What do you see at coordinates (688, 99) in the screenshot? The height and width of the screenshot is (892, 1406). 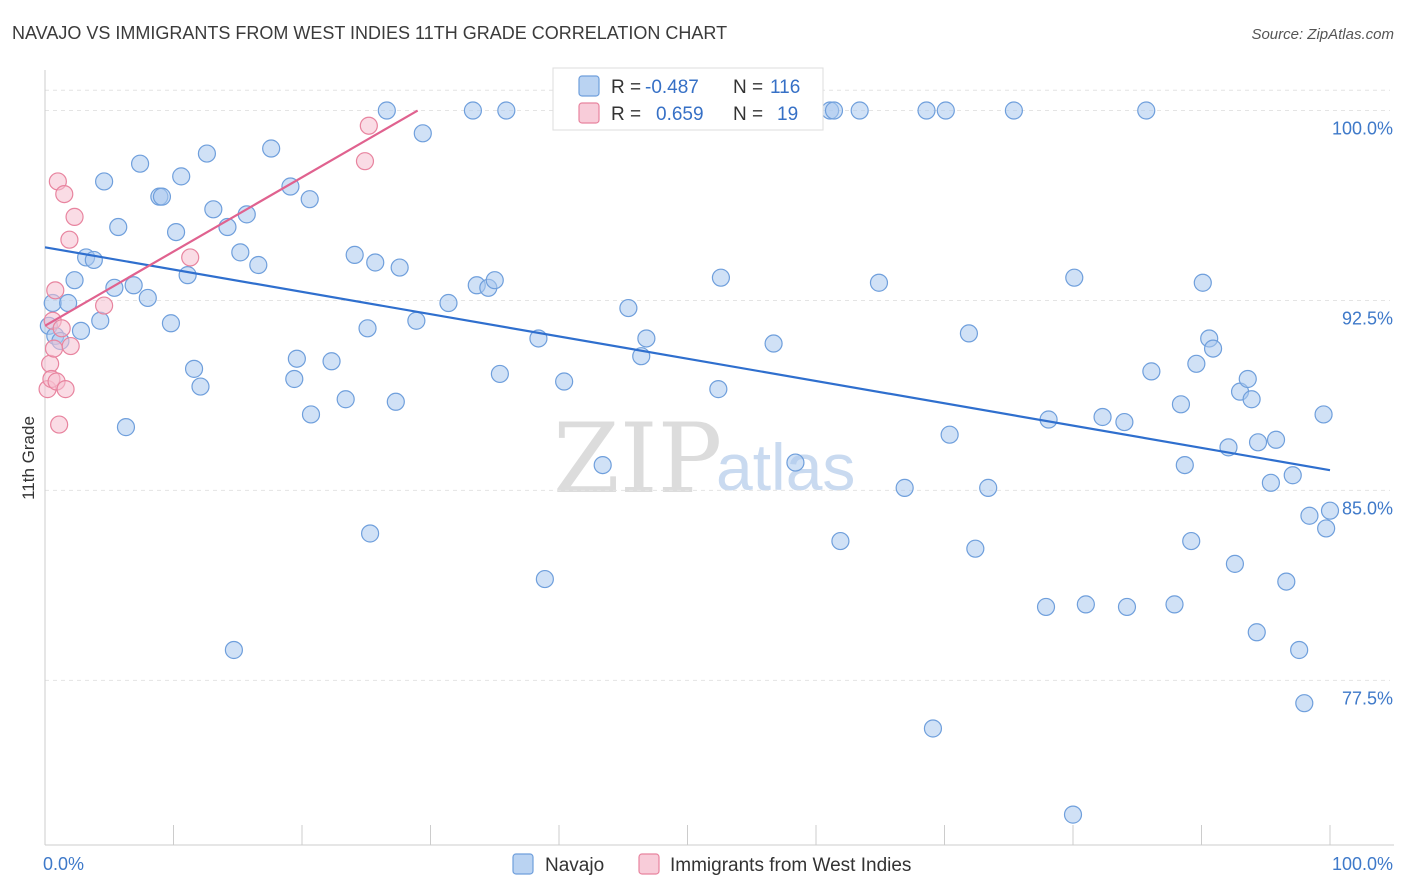 I see `stats-legend: R = -0.487 N = 116 R = 0.659 N = 19` at bounding box center [688, 99].